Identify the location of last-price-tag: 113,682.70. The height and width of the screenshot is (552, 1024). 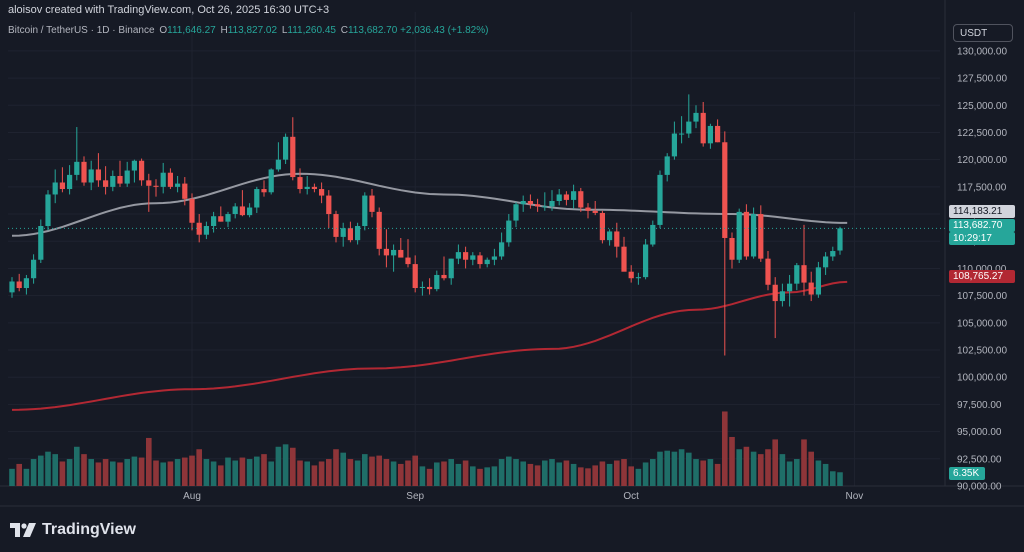
(982, 225).